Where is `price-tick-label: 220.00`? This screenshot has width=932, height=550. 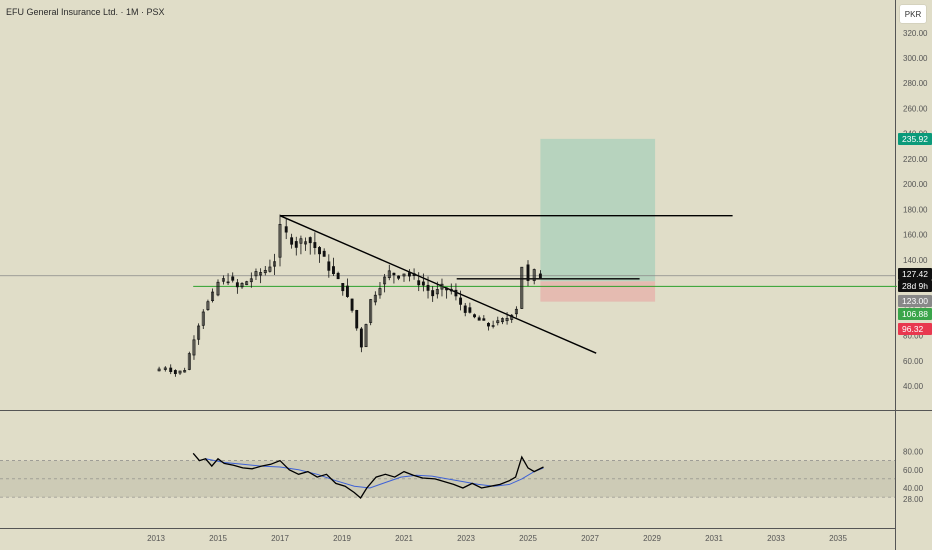
price-tick-label: 220.00 is located at coordinates (915, 159).